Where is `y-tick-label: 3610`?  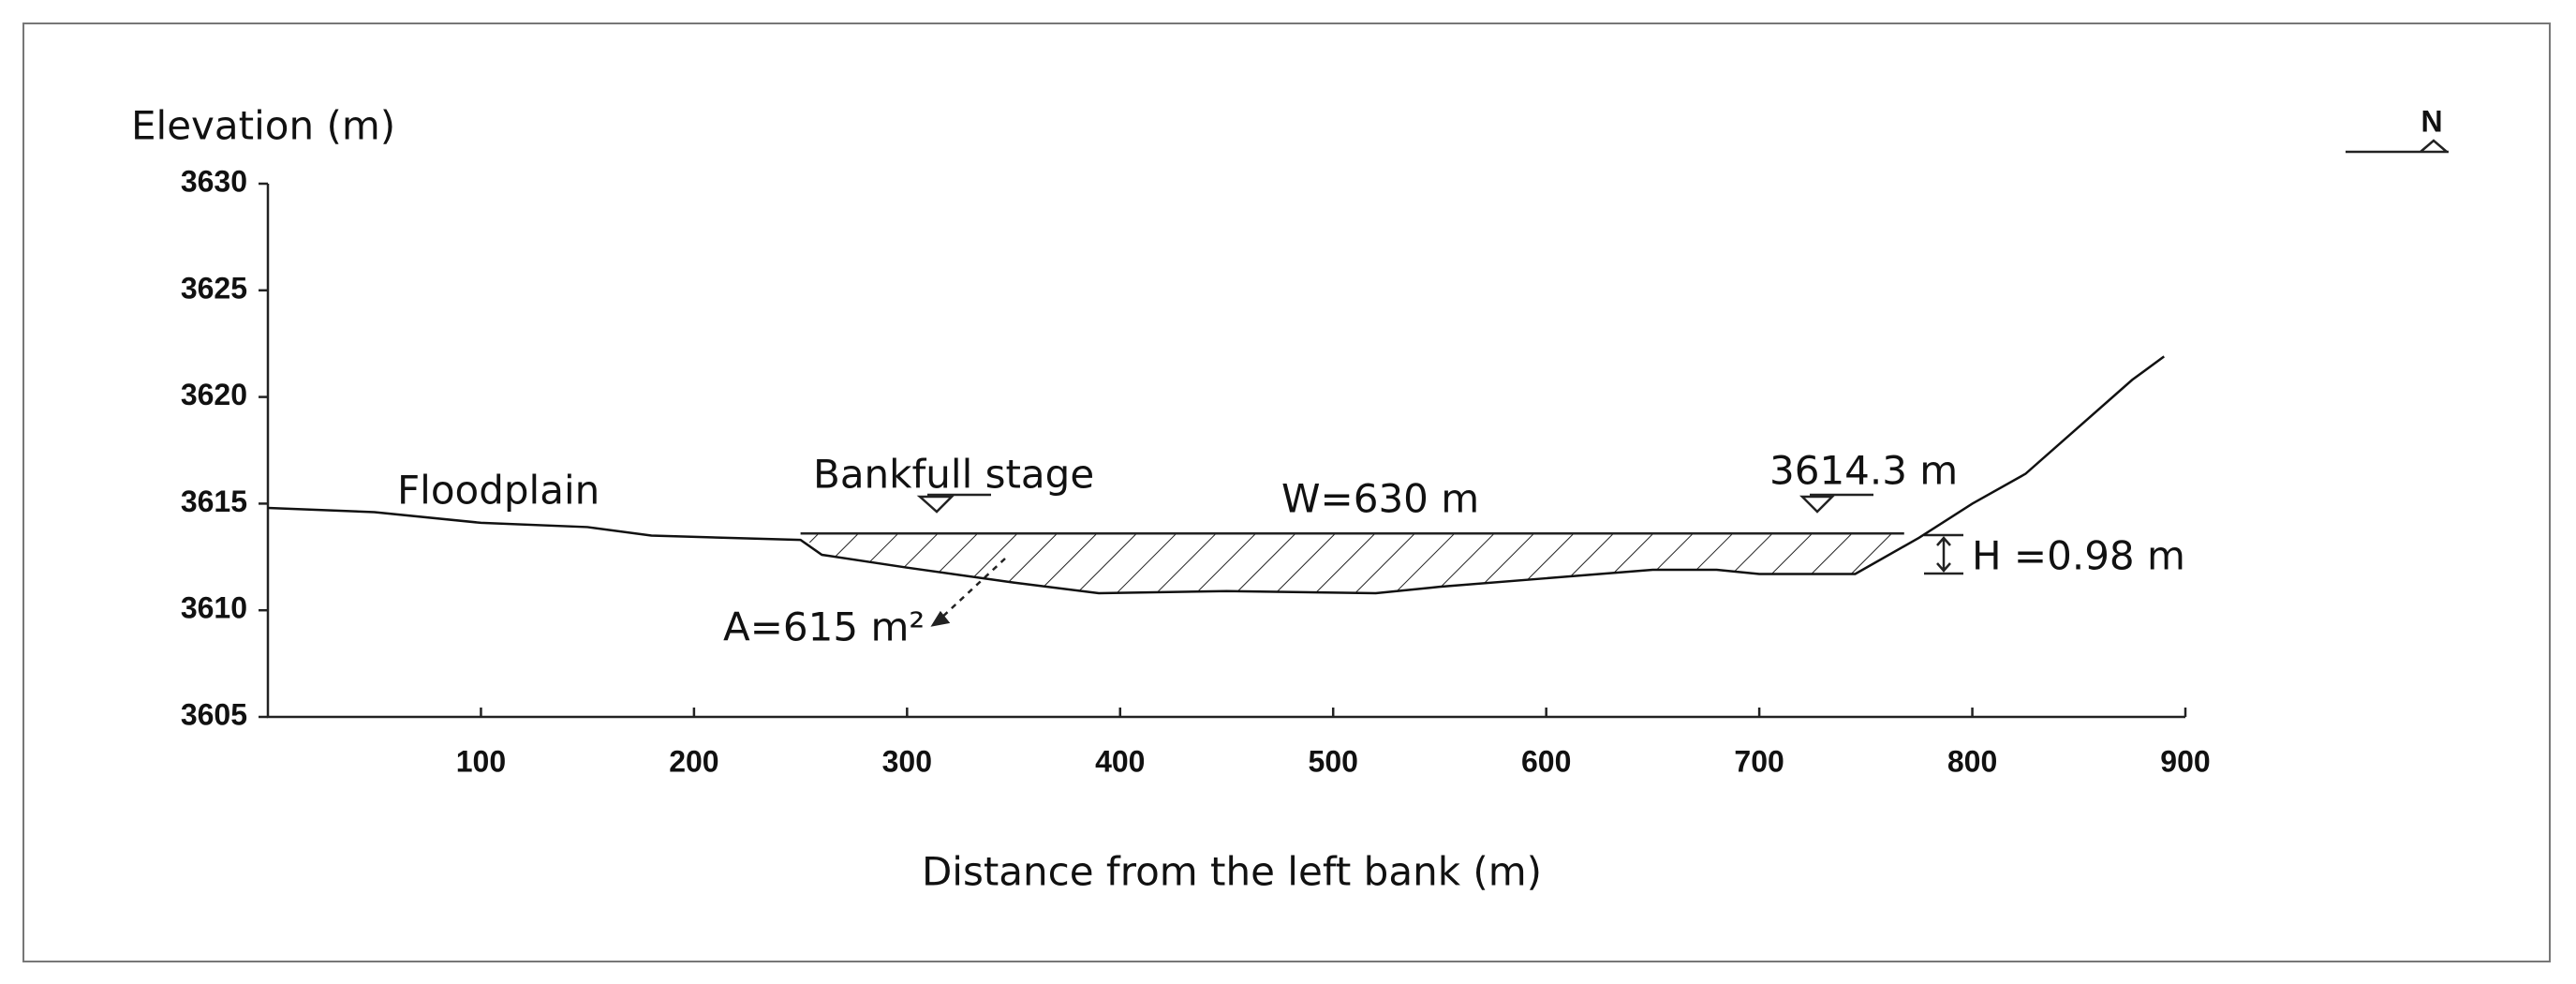 y-tick-label: 3610 is located at coordinates (214, 608).